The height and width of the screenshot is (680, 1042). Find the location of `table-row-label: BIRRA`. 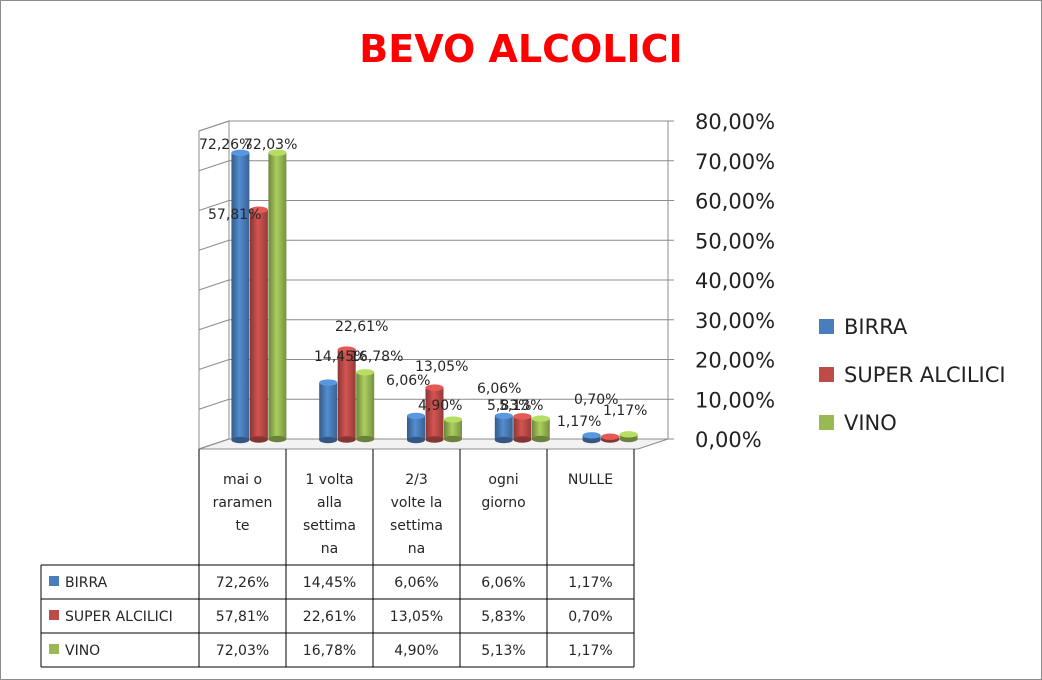

table-row-label: BIRRA is located at coordinates (86, 583).